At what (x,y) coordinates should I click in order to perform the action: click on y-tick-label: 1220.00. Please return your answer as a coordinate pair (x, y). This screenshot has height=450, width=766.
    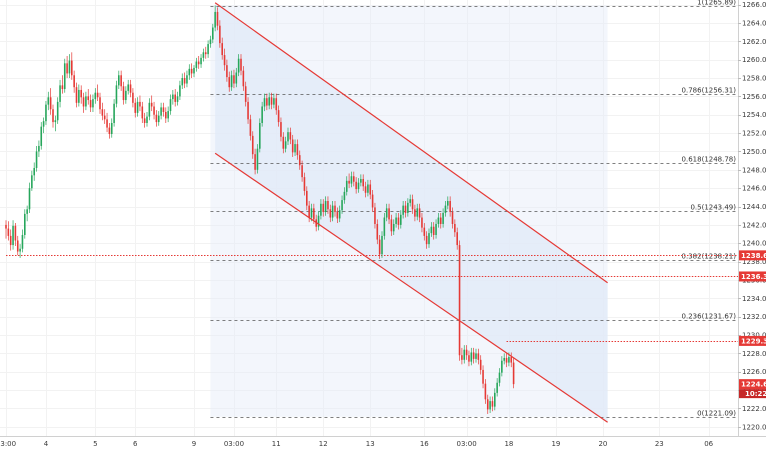
    Looking at the image, I should click on (754, 427).